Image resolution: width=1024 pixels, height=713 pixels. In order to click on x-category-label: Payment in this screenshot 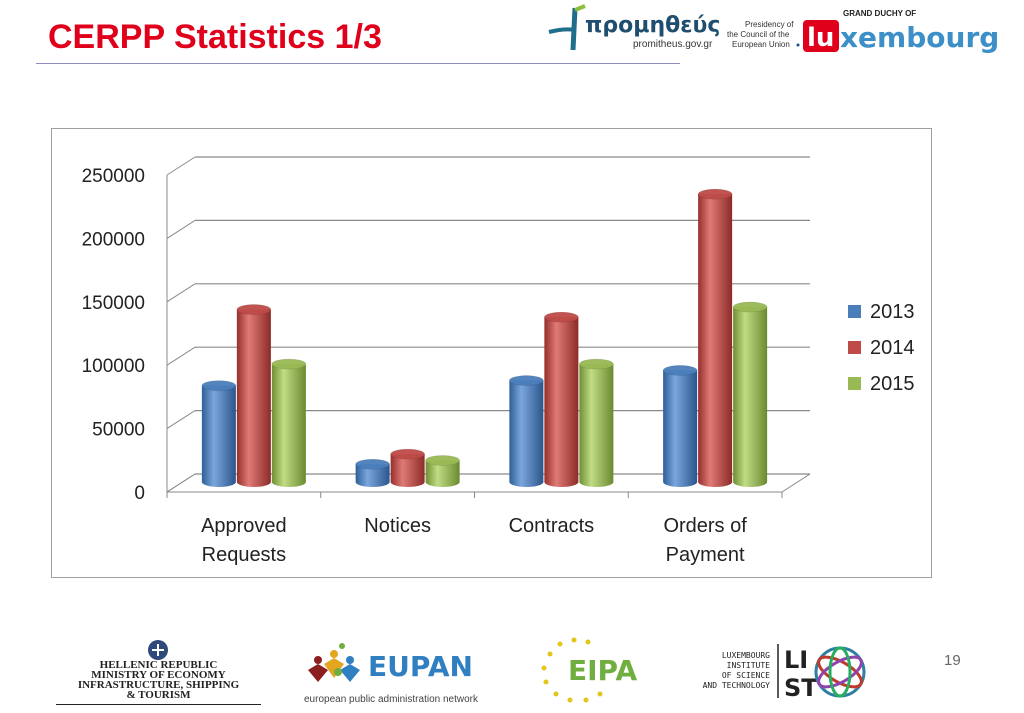, I will do `click(705, 555)`.